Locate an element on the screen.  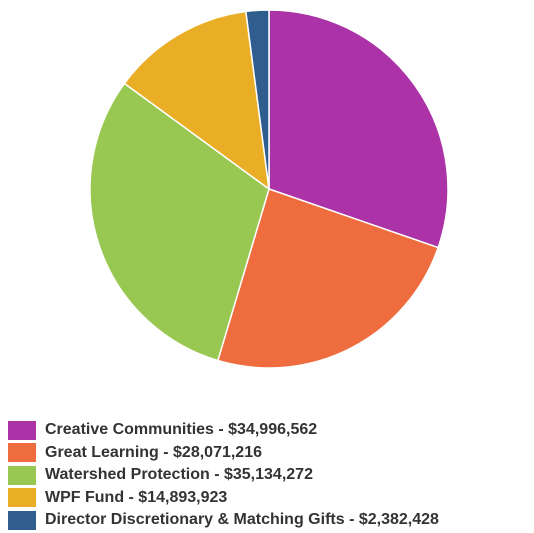
legend-item: WPF Fund - $14,893,923 is located at coordinates (223, 498).